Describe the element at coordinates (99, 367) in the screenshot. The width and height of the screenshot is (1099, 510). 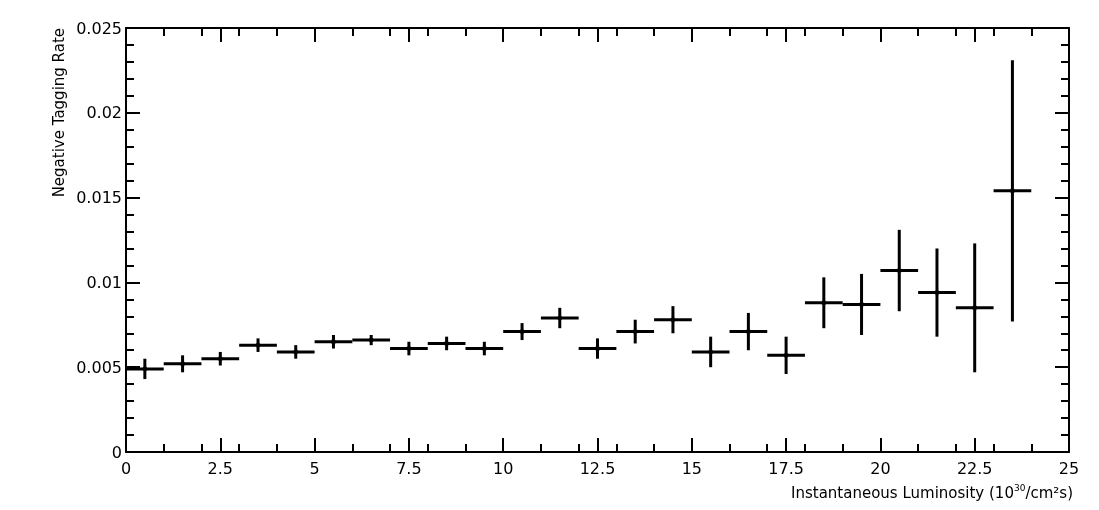
I see `y-tick-label: 0.005` at that location.